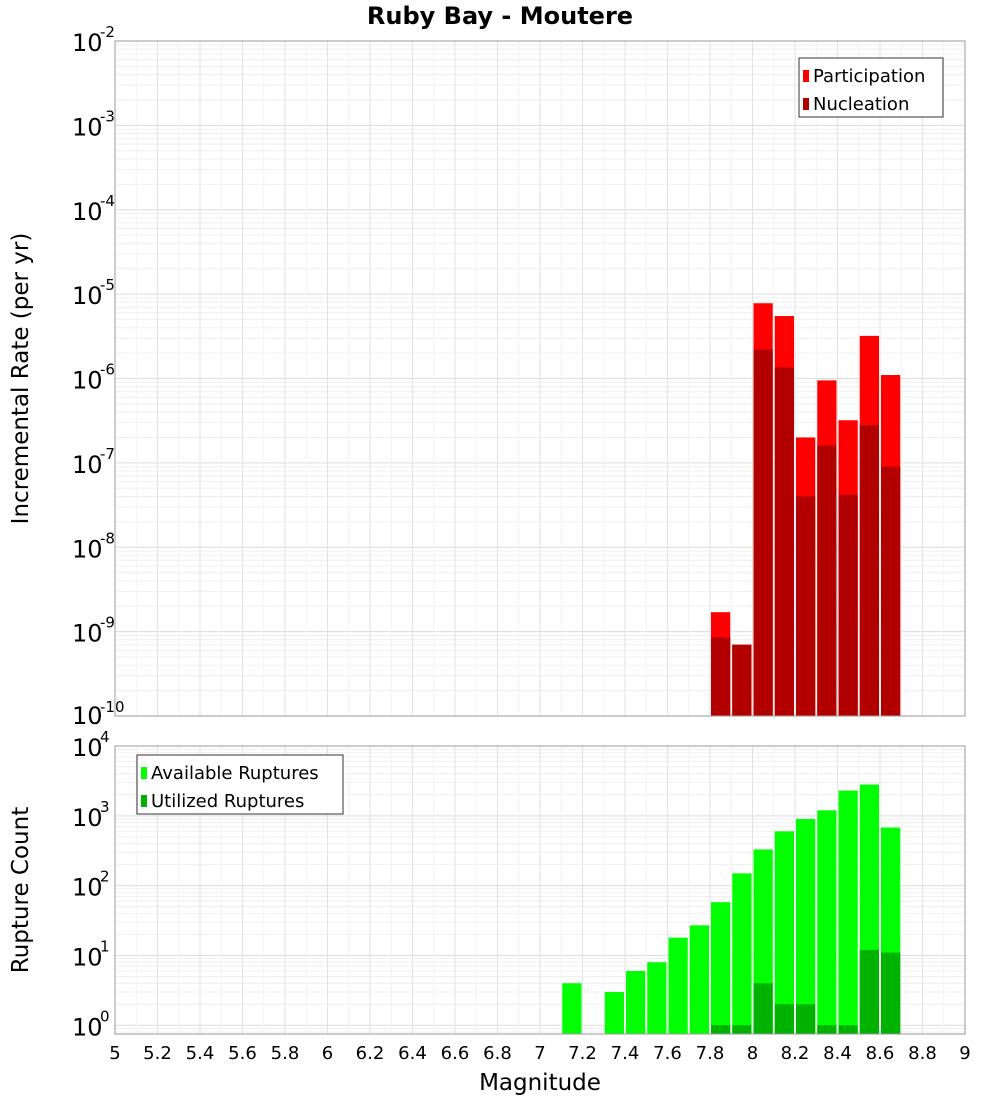 The height and width of the screenshot is (1104, 1000). What do you see at coordinates (107, 201) in the screenshot?
I see `y-tick-label-exponent: -4` at bounding box center [107, 201].